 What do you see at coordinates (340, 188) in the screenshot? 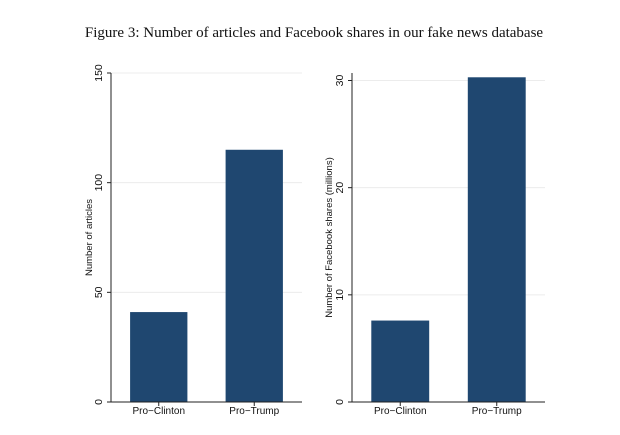
I see `y-tick-label-shares-2: 20` at bounding box center [340, 188].